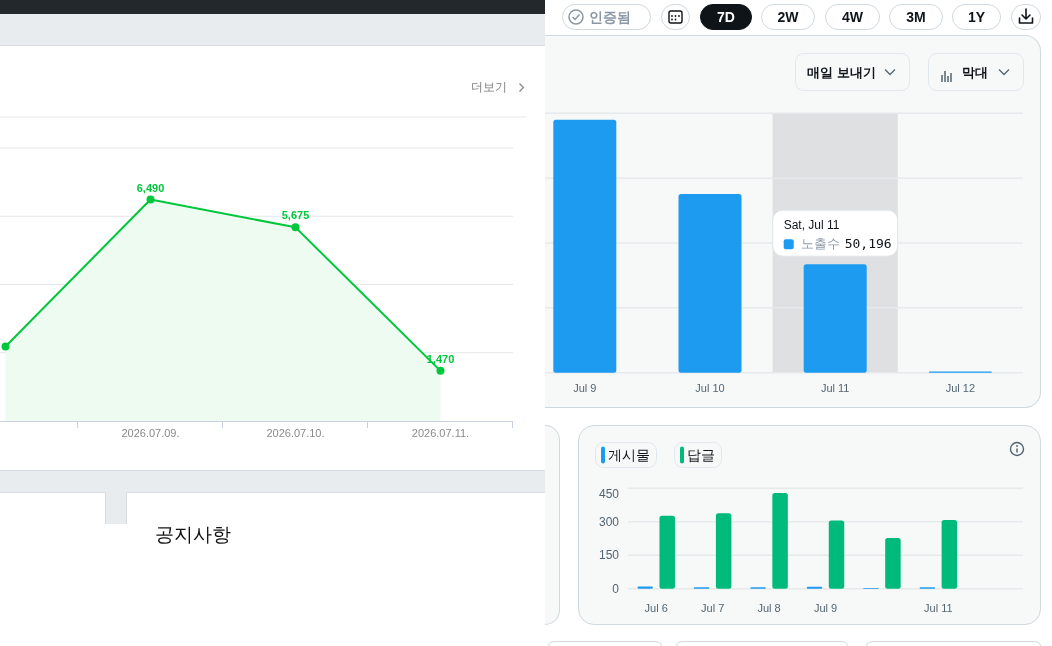 This screenshot has width=1052, height=646. I want to click on x-tick-label: 2026.07.09., so click(150, 433).